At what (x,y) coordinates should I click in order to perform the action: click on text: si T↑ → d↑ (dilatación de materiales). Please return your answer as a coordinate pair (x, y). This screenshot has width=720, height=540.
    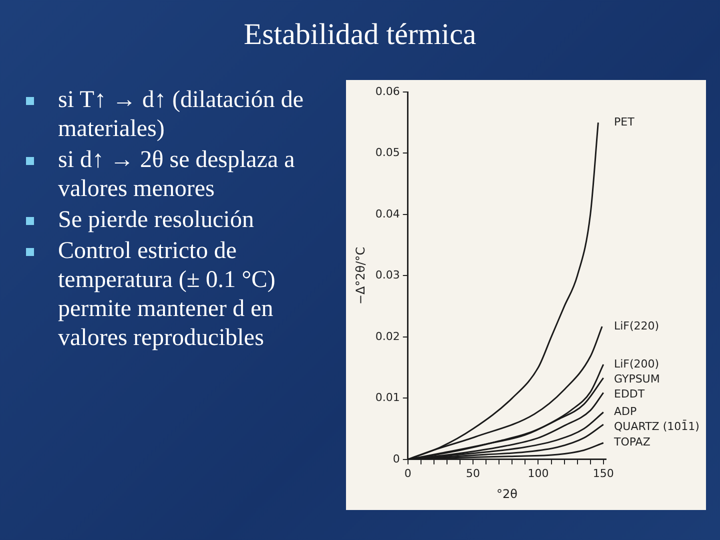
    Looking at the image, I should click on (181, 115).